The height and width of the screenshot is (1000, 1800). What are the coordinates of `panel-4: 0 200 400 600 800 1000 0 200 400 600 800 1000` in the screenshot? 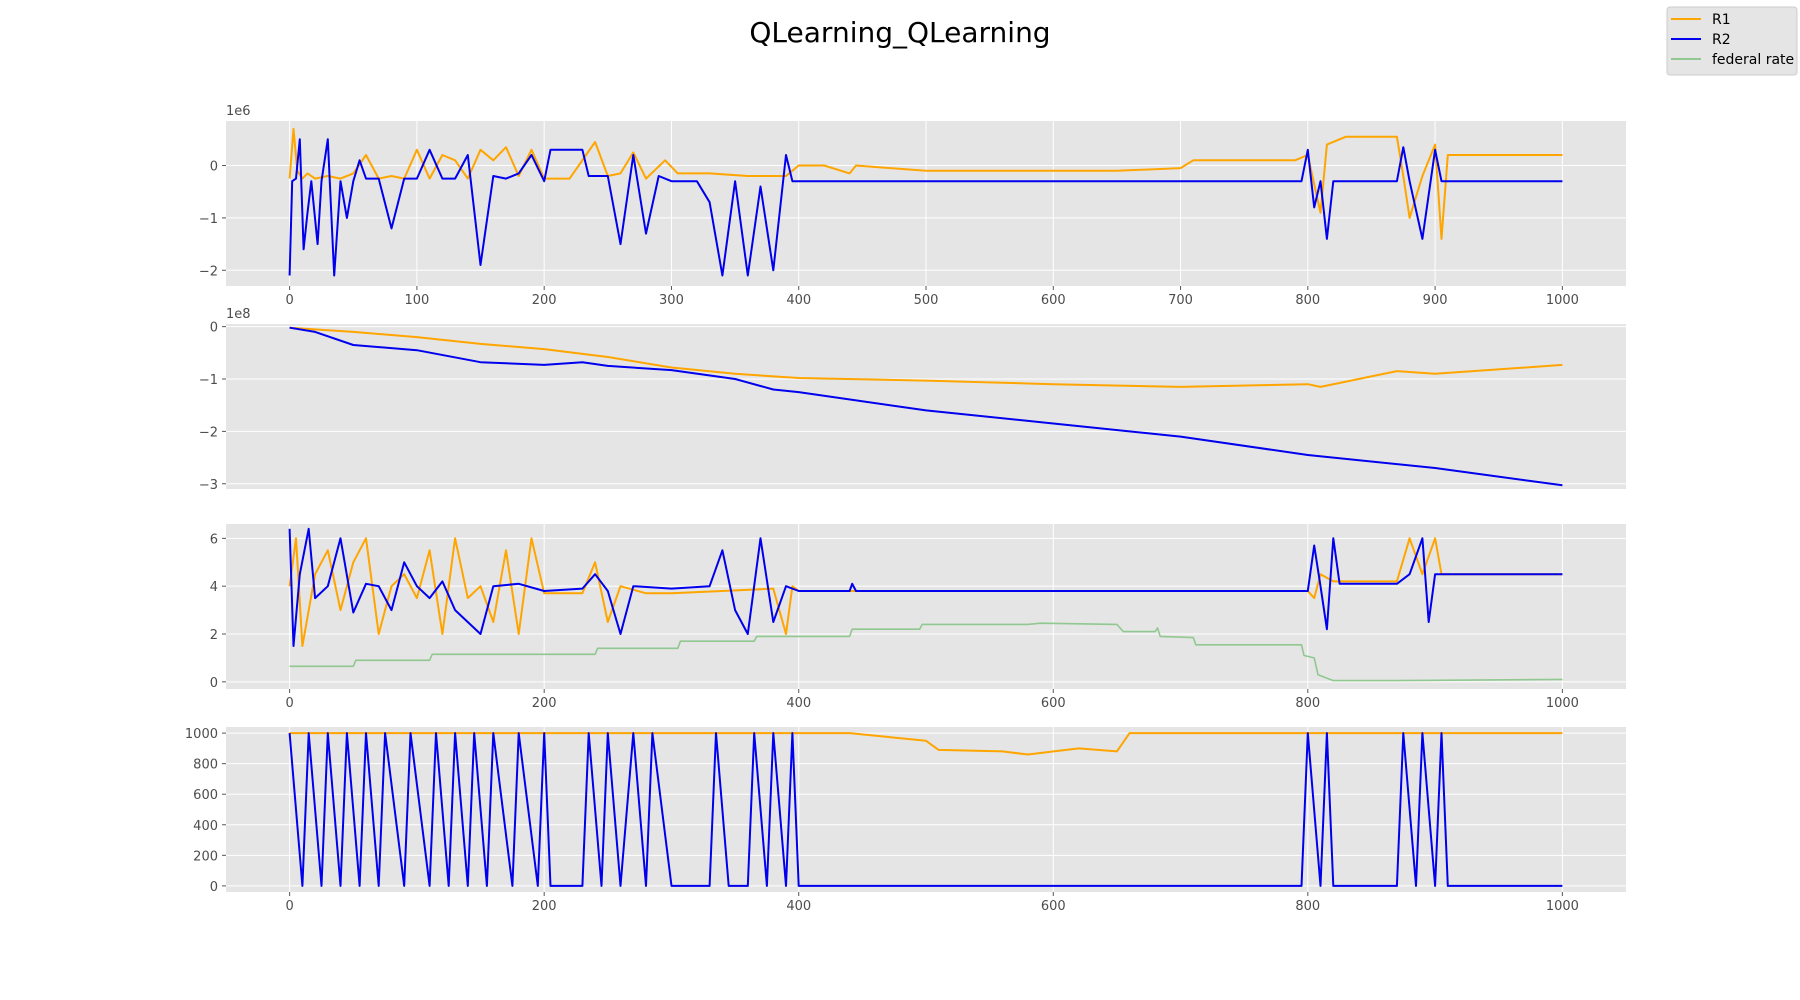 It's located at (905, 820).